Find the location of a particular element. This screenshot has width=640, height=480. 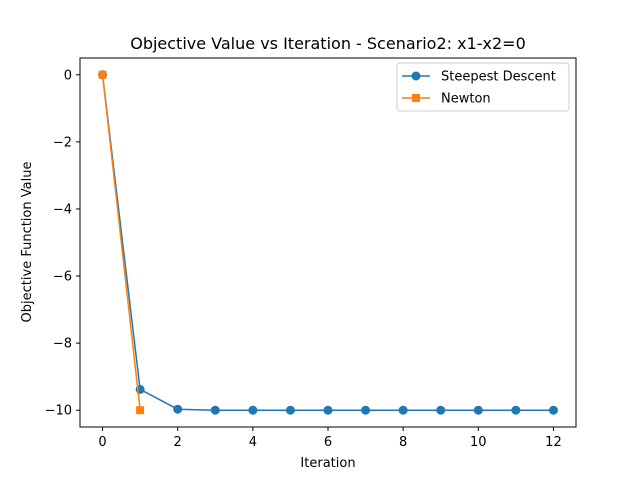

x-axis-label: Iteration is located at coordinates (327, 463).